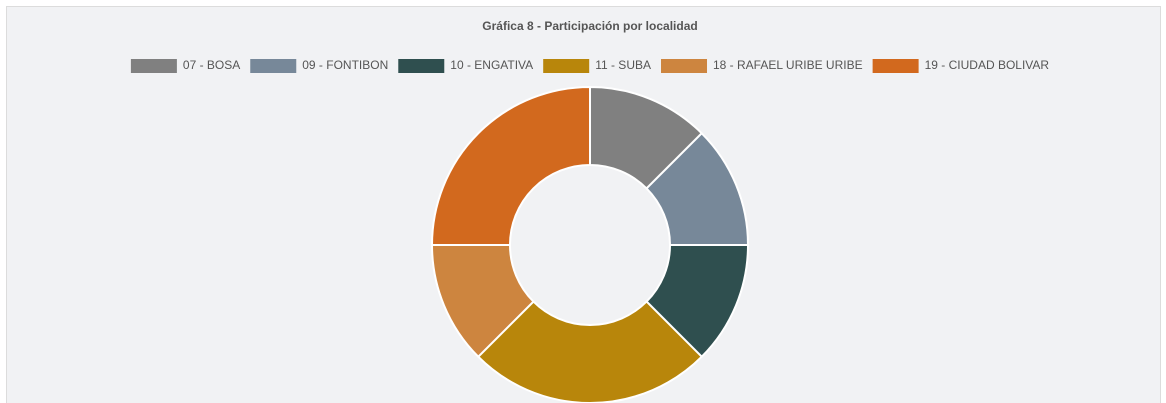 This screenshot has width=1166, height=403. Describe the element at coordinates (987, 65) in the screenshot. I see `legend-label: 19 - CIUDAD BOLIVAR` at that location.